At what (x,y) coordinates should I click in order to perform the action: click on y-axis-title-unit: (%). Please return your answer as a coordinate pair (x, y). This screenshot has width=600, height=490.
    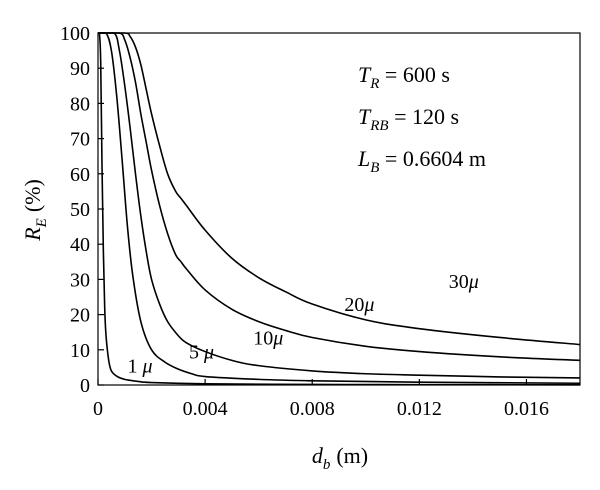
    Looking at the image, I should click on (32, 195).